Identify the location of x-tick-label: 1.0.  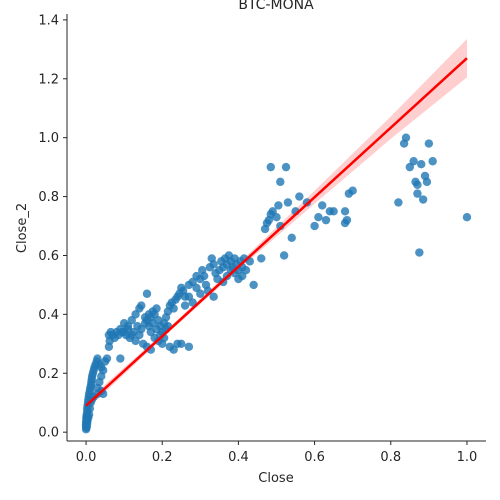
(467, 457).